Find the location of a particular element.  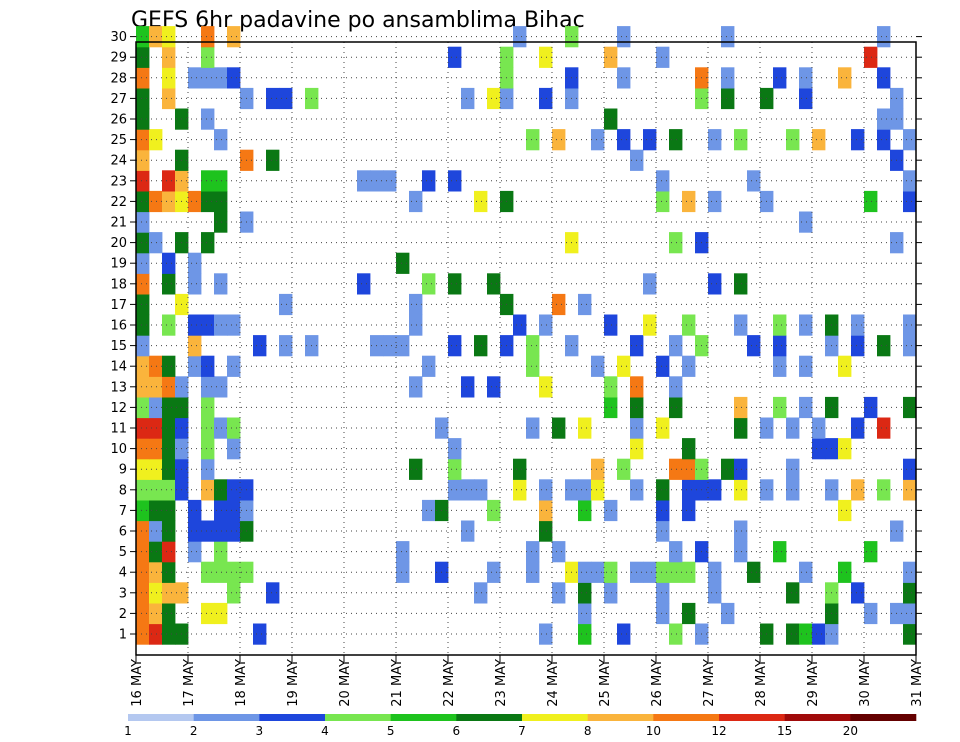

x-tick-label: 17 MAY is located at coordinates (189, 683).